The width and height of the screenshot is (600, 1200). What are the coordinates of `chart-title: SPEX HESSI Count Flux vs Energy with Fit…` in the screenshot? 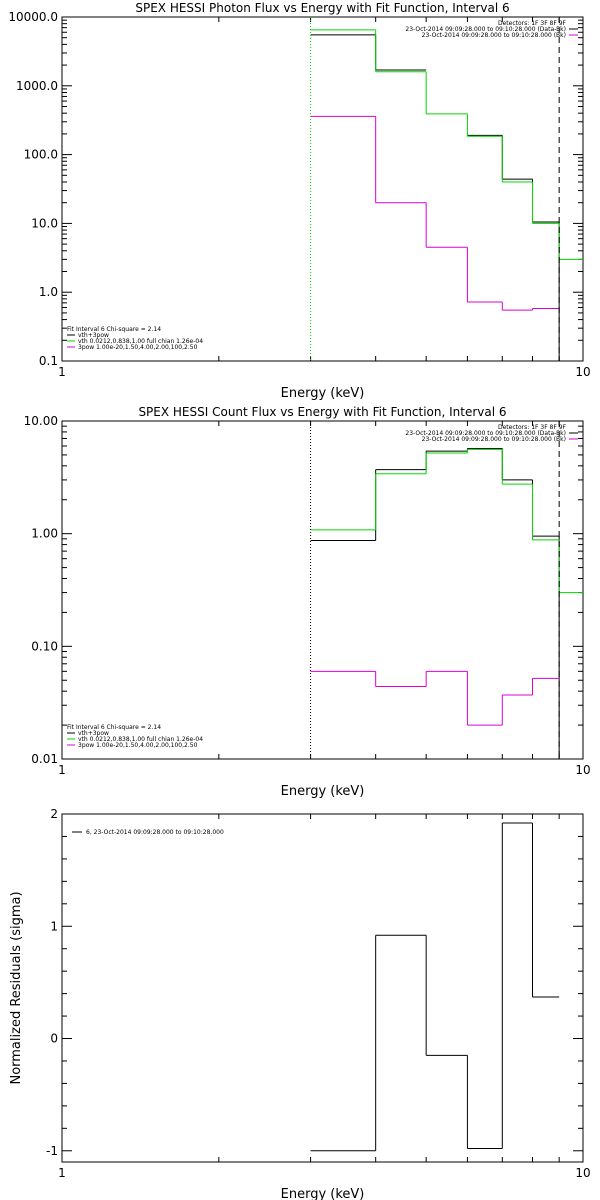 It's located at (322, 412).